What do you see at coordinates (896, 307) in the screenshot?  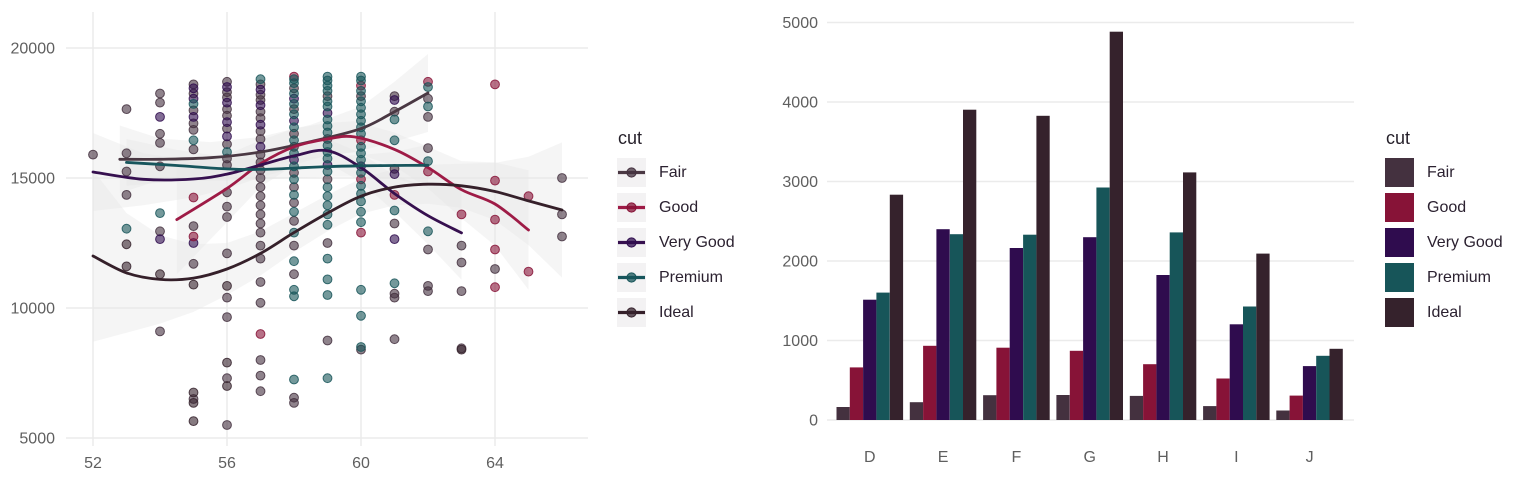 I see `bar-ideal-D` at bounding box center [896, 307].